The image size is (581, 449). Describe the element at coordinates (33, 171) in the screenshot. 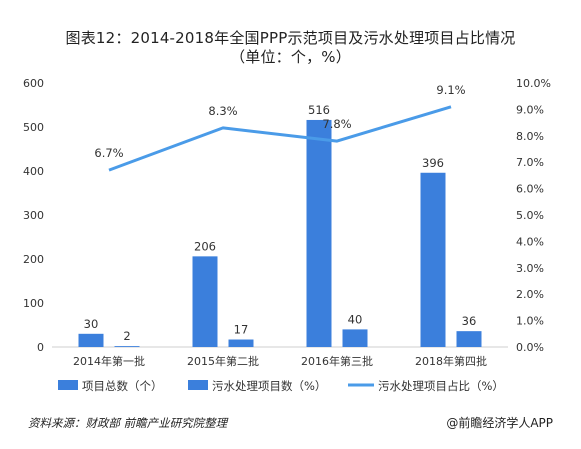

I see `y-left-tick-label: 400` at that location.